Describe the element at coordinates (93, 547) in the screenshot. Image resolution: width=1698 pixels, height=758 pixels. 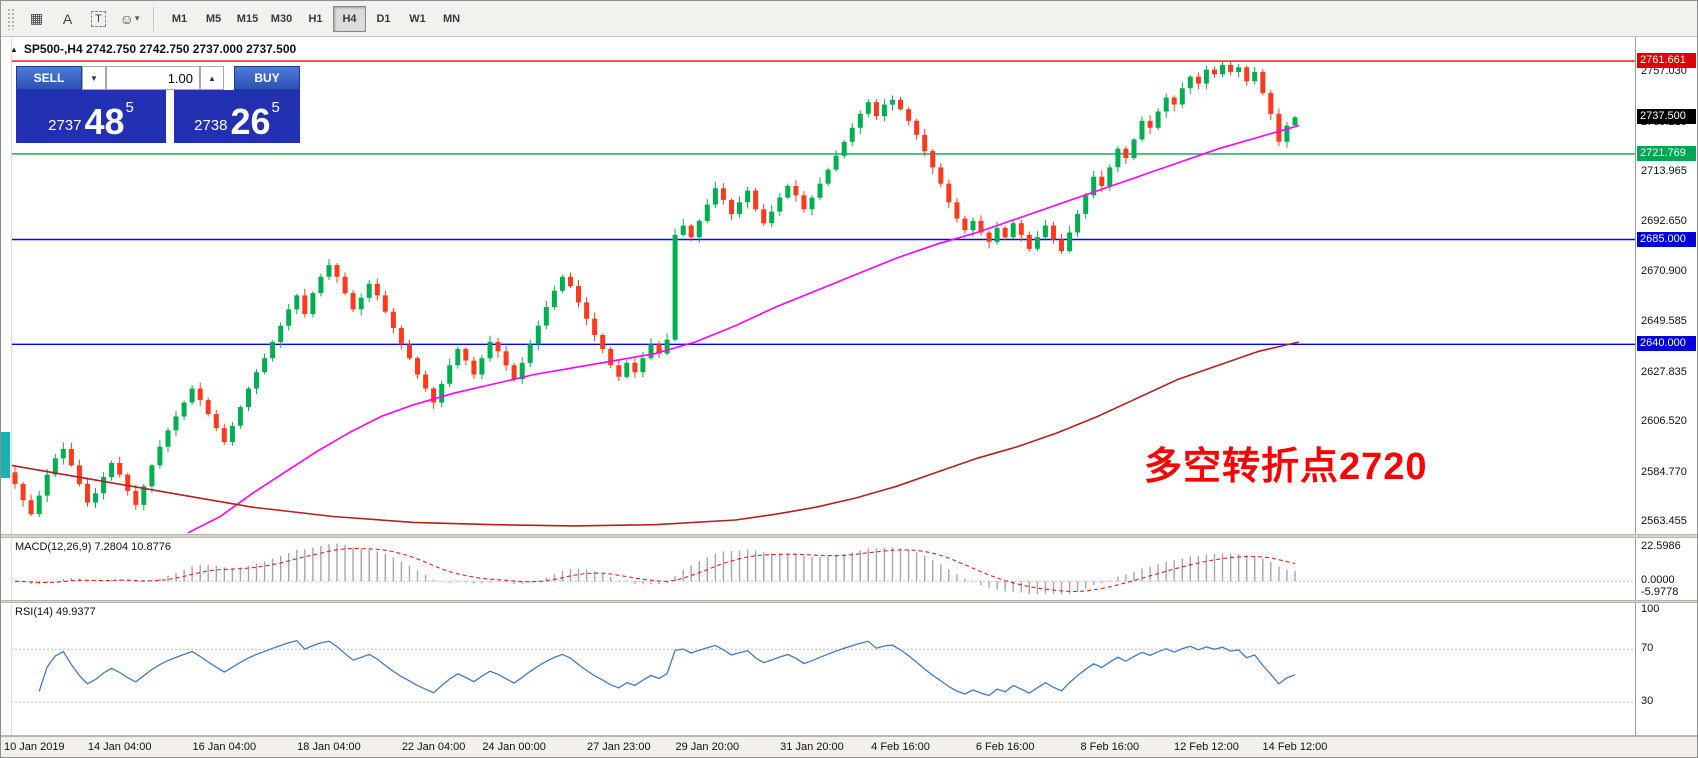
I see `macd-label: MACD(12,26,9) 7.2804 10.8776` at that location.